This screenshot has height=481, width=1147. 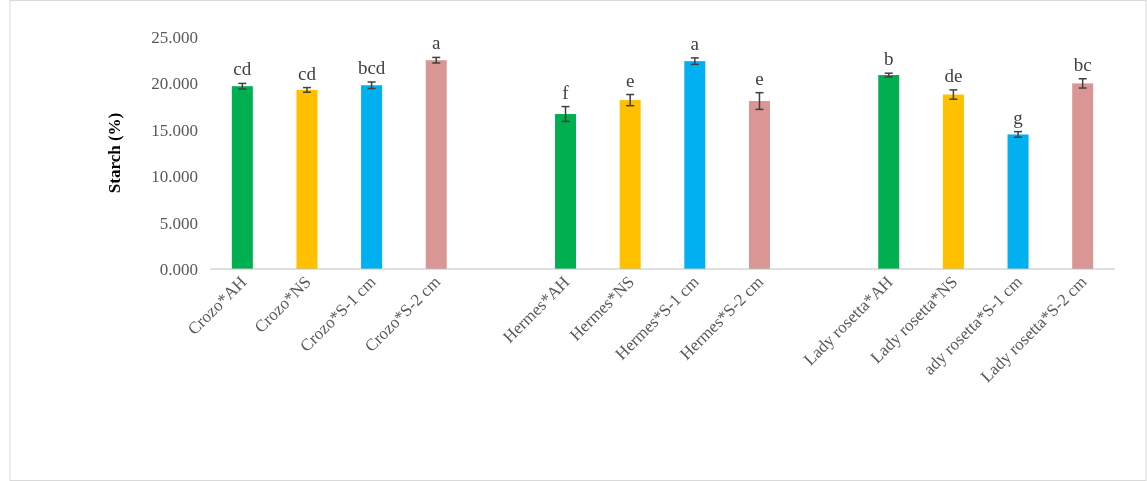 What do you see at coordinates (1018, 117) in the screenshot?
I see `annotation: g` at bounding box center [1018, 117].